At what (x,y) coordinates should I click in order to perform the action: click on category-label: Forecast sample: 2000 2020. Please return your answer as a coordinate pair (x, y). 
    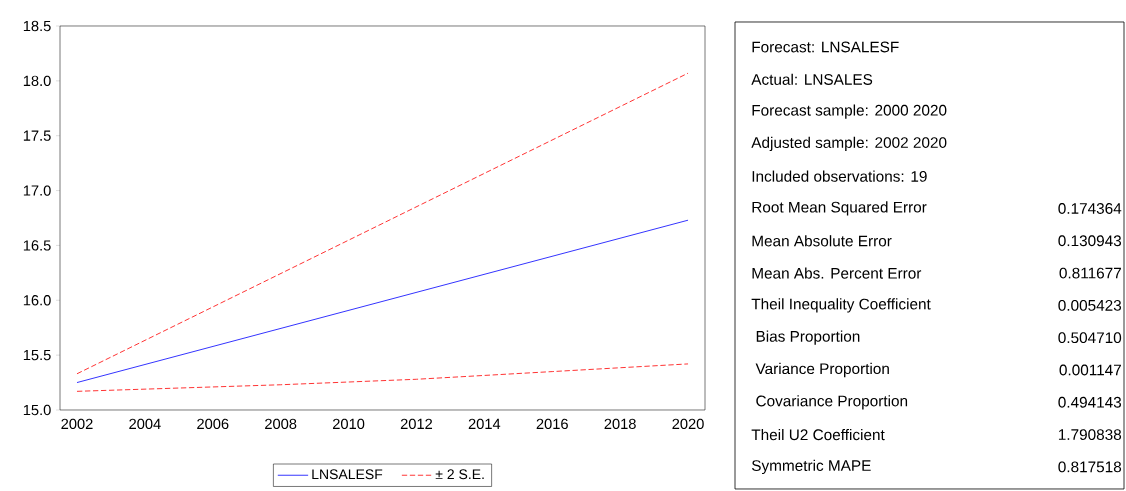
    Looking at the image, I should click on (849, 111).